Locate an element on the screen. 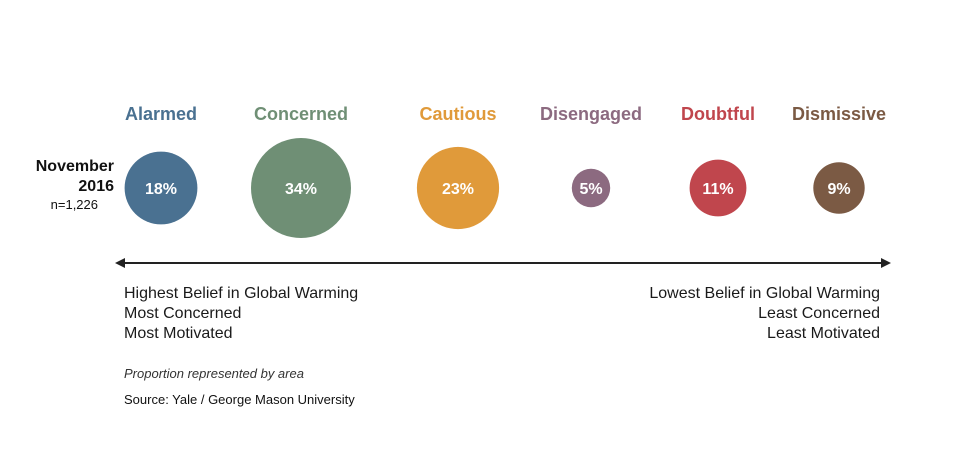 The height and width of the screenshot is (468, 980). category-label-concerned: Concerned is located at coordinates (301, 114).